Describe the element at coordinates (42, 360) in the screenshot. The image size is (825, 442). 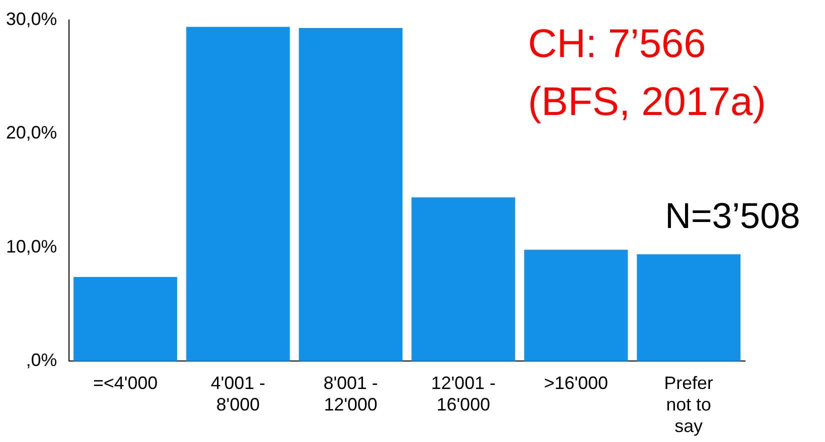
I see `y-tick-label: ,0%` at that location.